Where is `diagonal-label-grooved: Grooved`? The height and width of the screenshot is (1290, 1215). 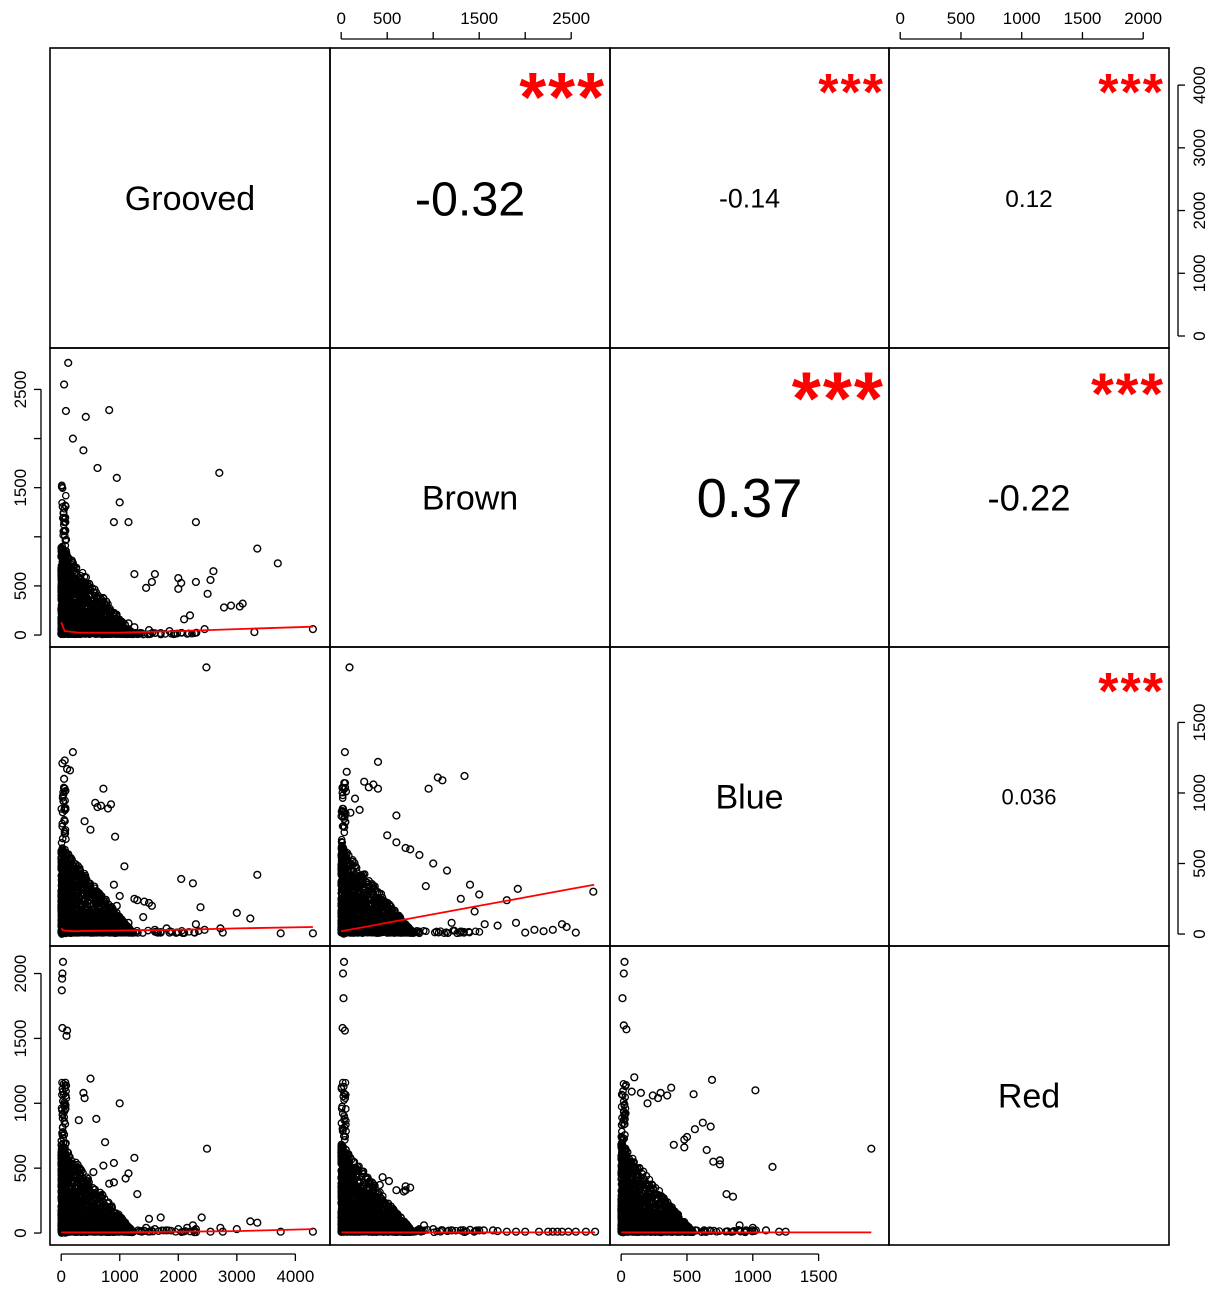
diagonal-label-grooved: Grooved is located at coordinates (190, 199).